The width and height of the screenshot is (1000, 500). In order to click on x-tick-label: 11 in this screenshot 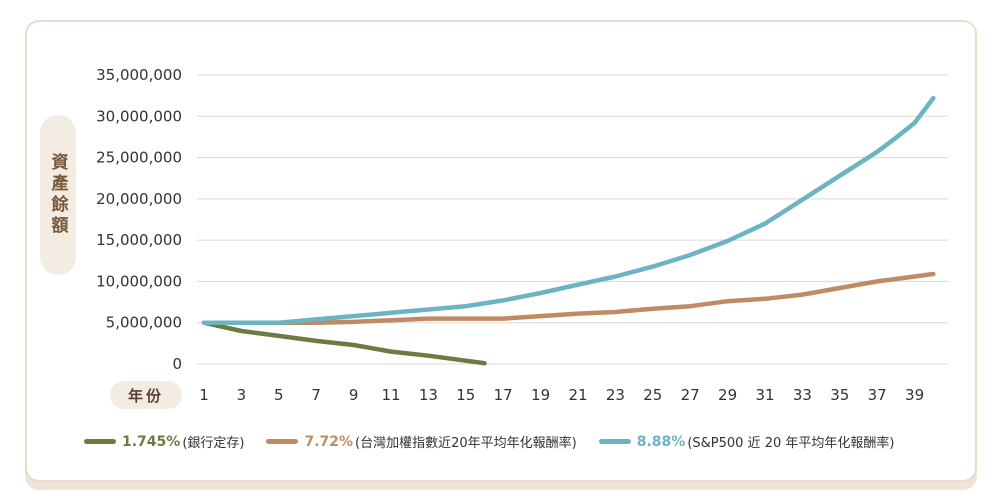, I will do `click(390, 395)`.